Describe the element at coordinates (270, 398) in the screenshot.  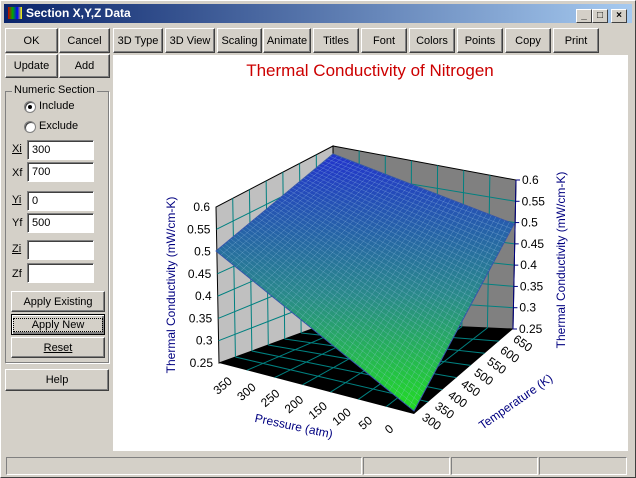
I see `x-tick-label: 250` at that location.